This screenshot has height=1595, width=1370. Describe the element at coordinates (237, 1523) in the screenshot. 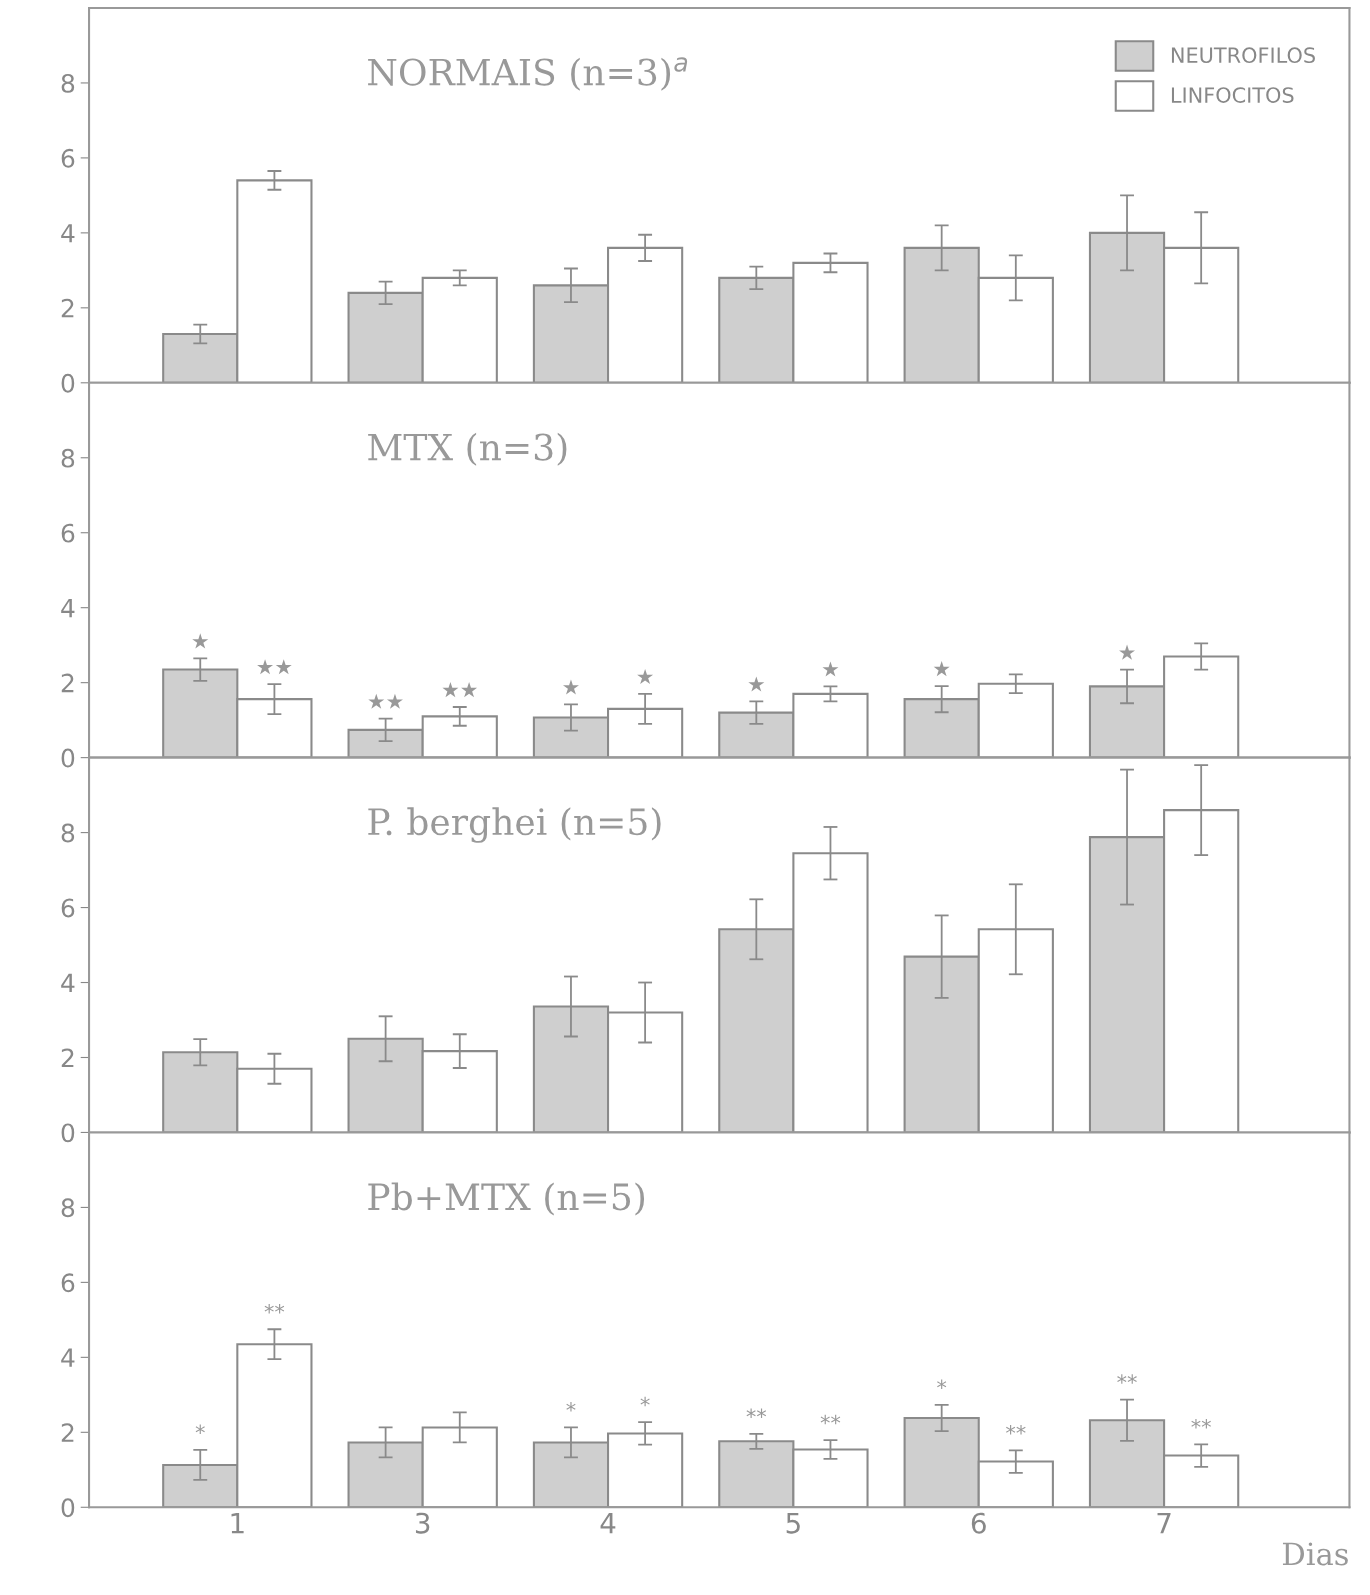

I see `x-tick-label: 1` at that location.